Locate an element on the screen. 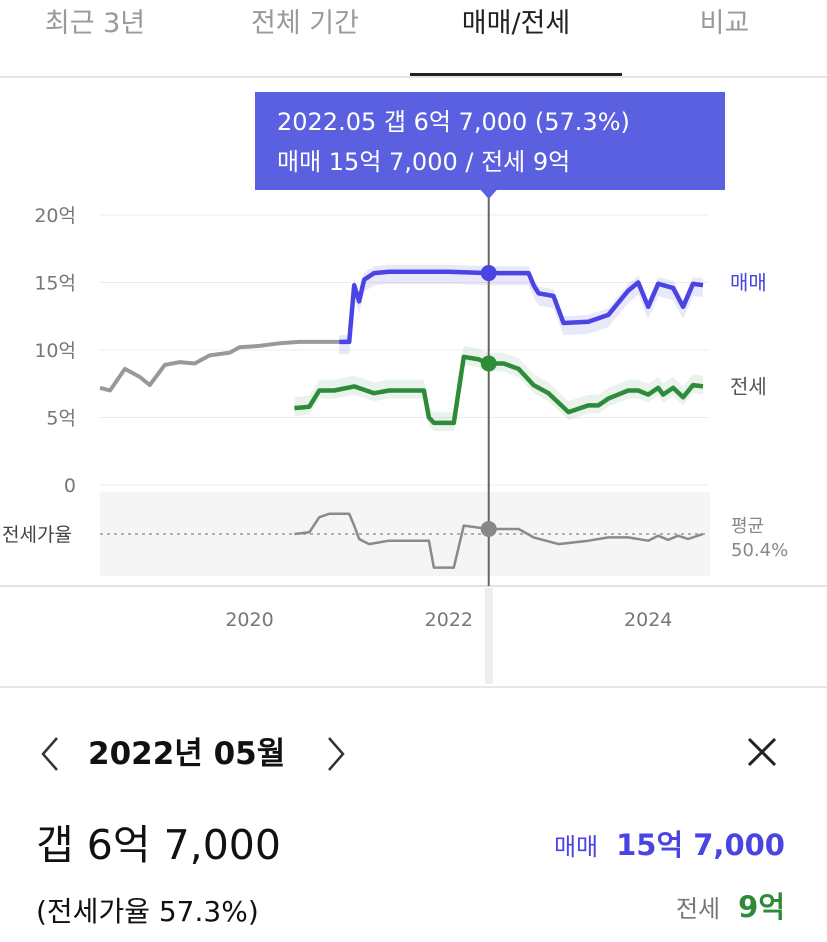 This screenshot has height=942, width=827. tab-recent-3y: 최근 3년 is located at coordinates (95, 23).